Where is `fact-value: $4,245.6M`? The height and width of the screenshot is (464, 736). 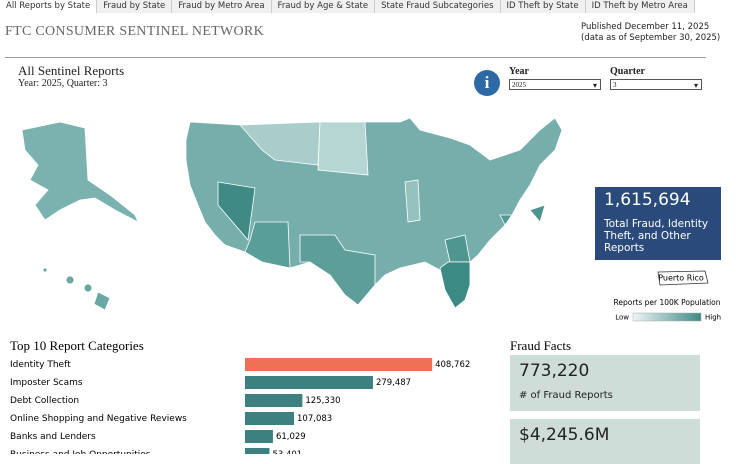 fact-value: $4,245.6M is located at coordinates (564, 435).